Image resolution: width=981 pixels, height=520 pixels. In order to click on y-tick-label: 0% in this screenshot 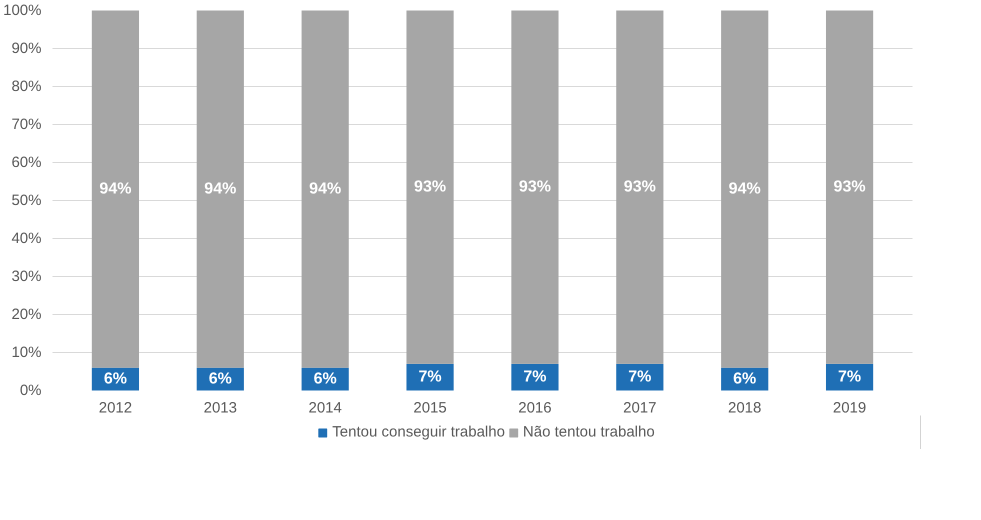, I will do `click(31, 390)`.